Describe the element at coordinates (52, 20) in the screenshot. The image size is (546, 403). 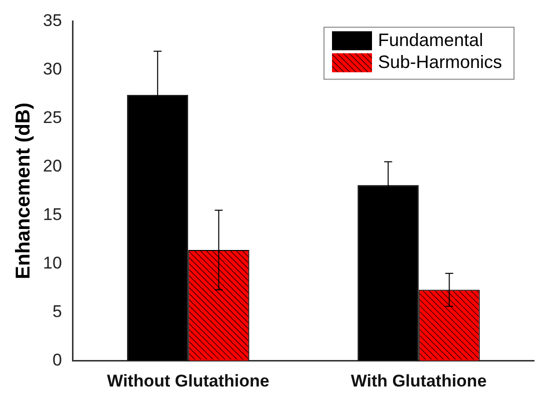
I see `y-tick-label: 35` at that location.